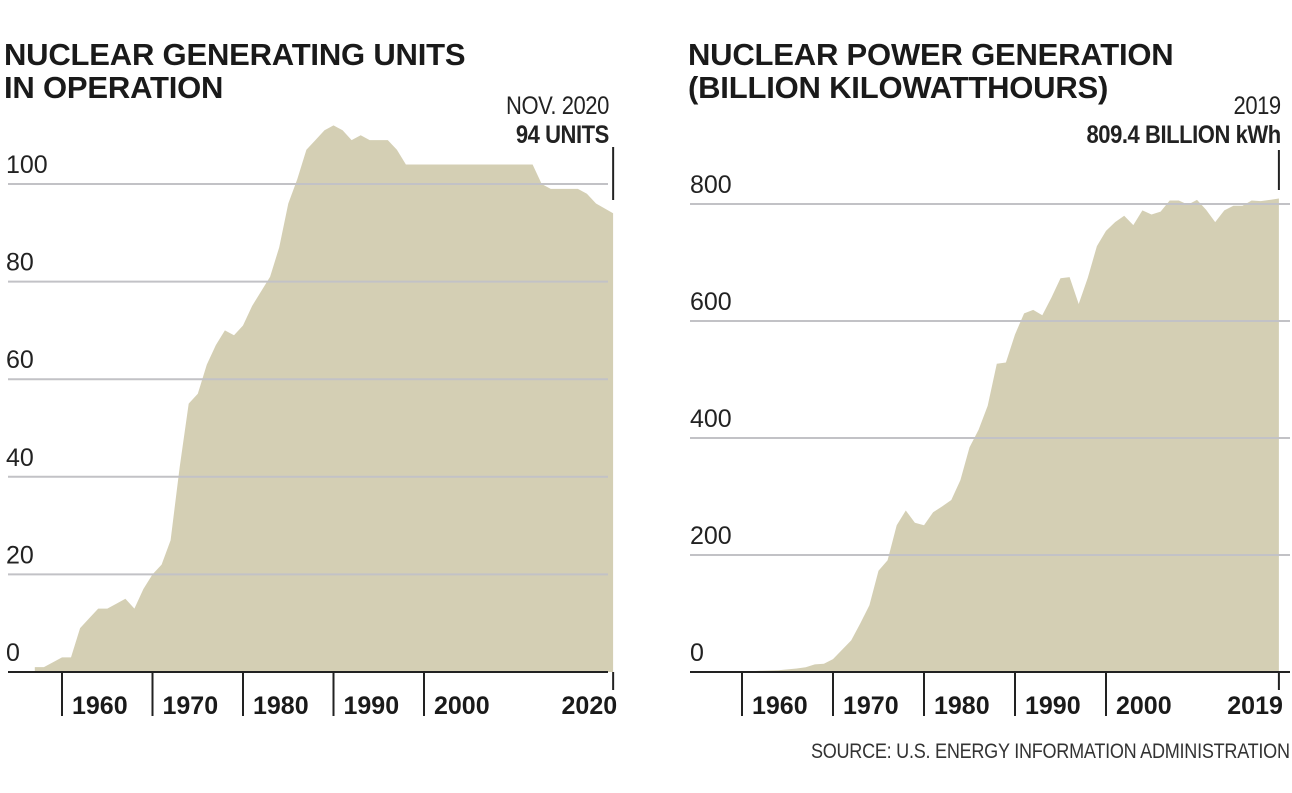 The width and height of the screenshot is (1292, 793). I want to click on annotation-units: NOV. 2020 94 UNITS, so click(550, 121).